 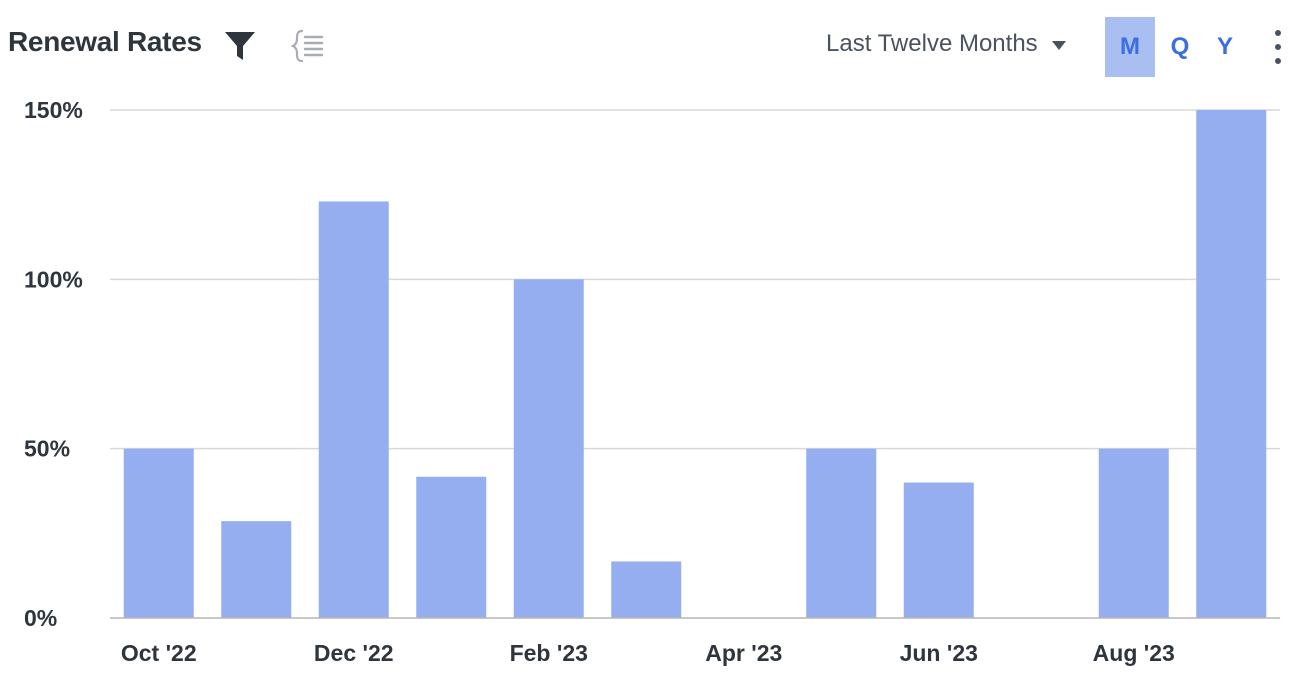 What do you see at coordinates (743, 653) in the screenshot?
I see `x-tick-label: Apr '23` at bounding box center [743, 653].